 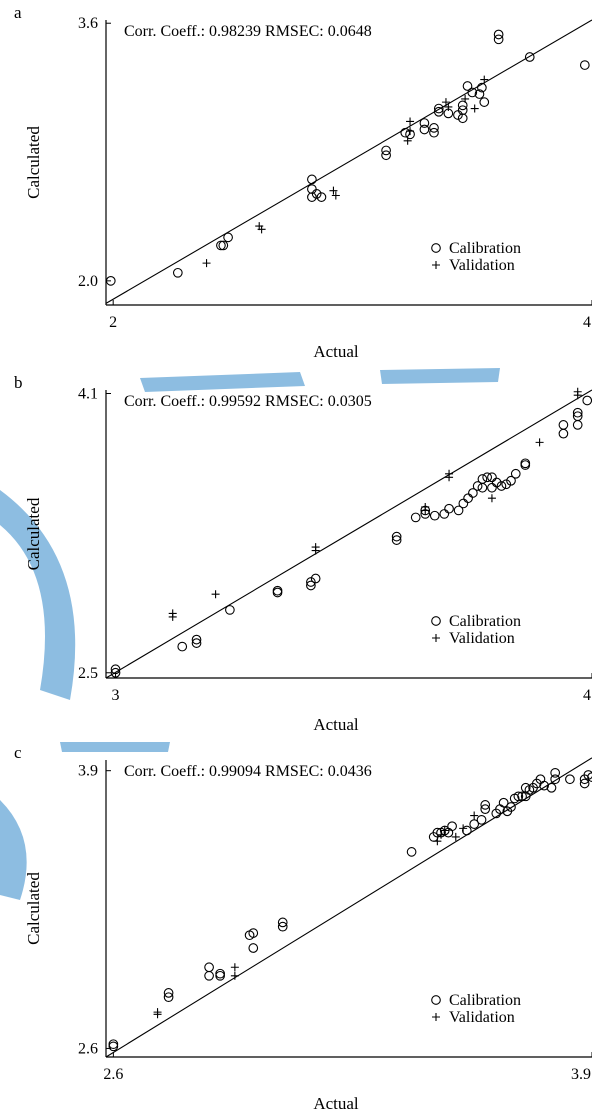 What do you see at coordinates (113, 1074) in the screenshot?
I see `x-tick-label: 2.6` at bounding box center [113, 1074].